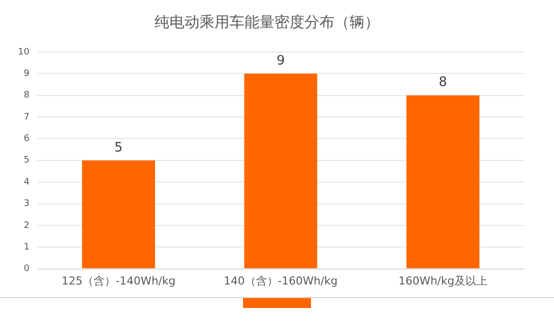  I want to click on y-tick-label: 9, so click(27, 74).